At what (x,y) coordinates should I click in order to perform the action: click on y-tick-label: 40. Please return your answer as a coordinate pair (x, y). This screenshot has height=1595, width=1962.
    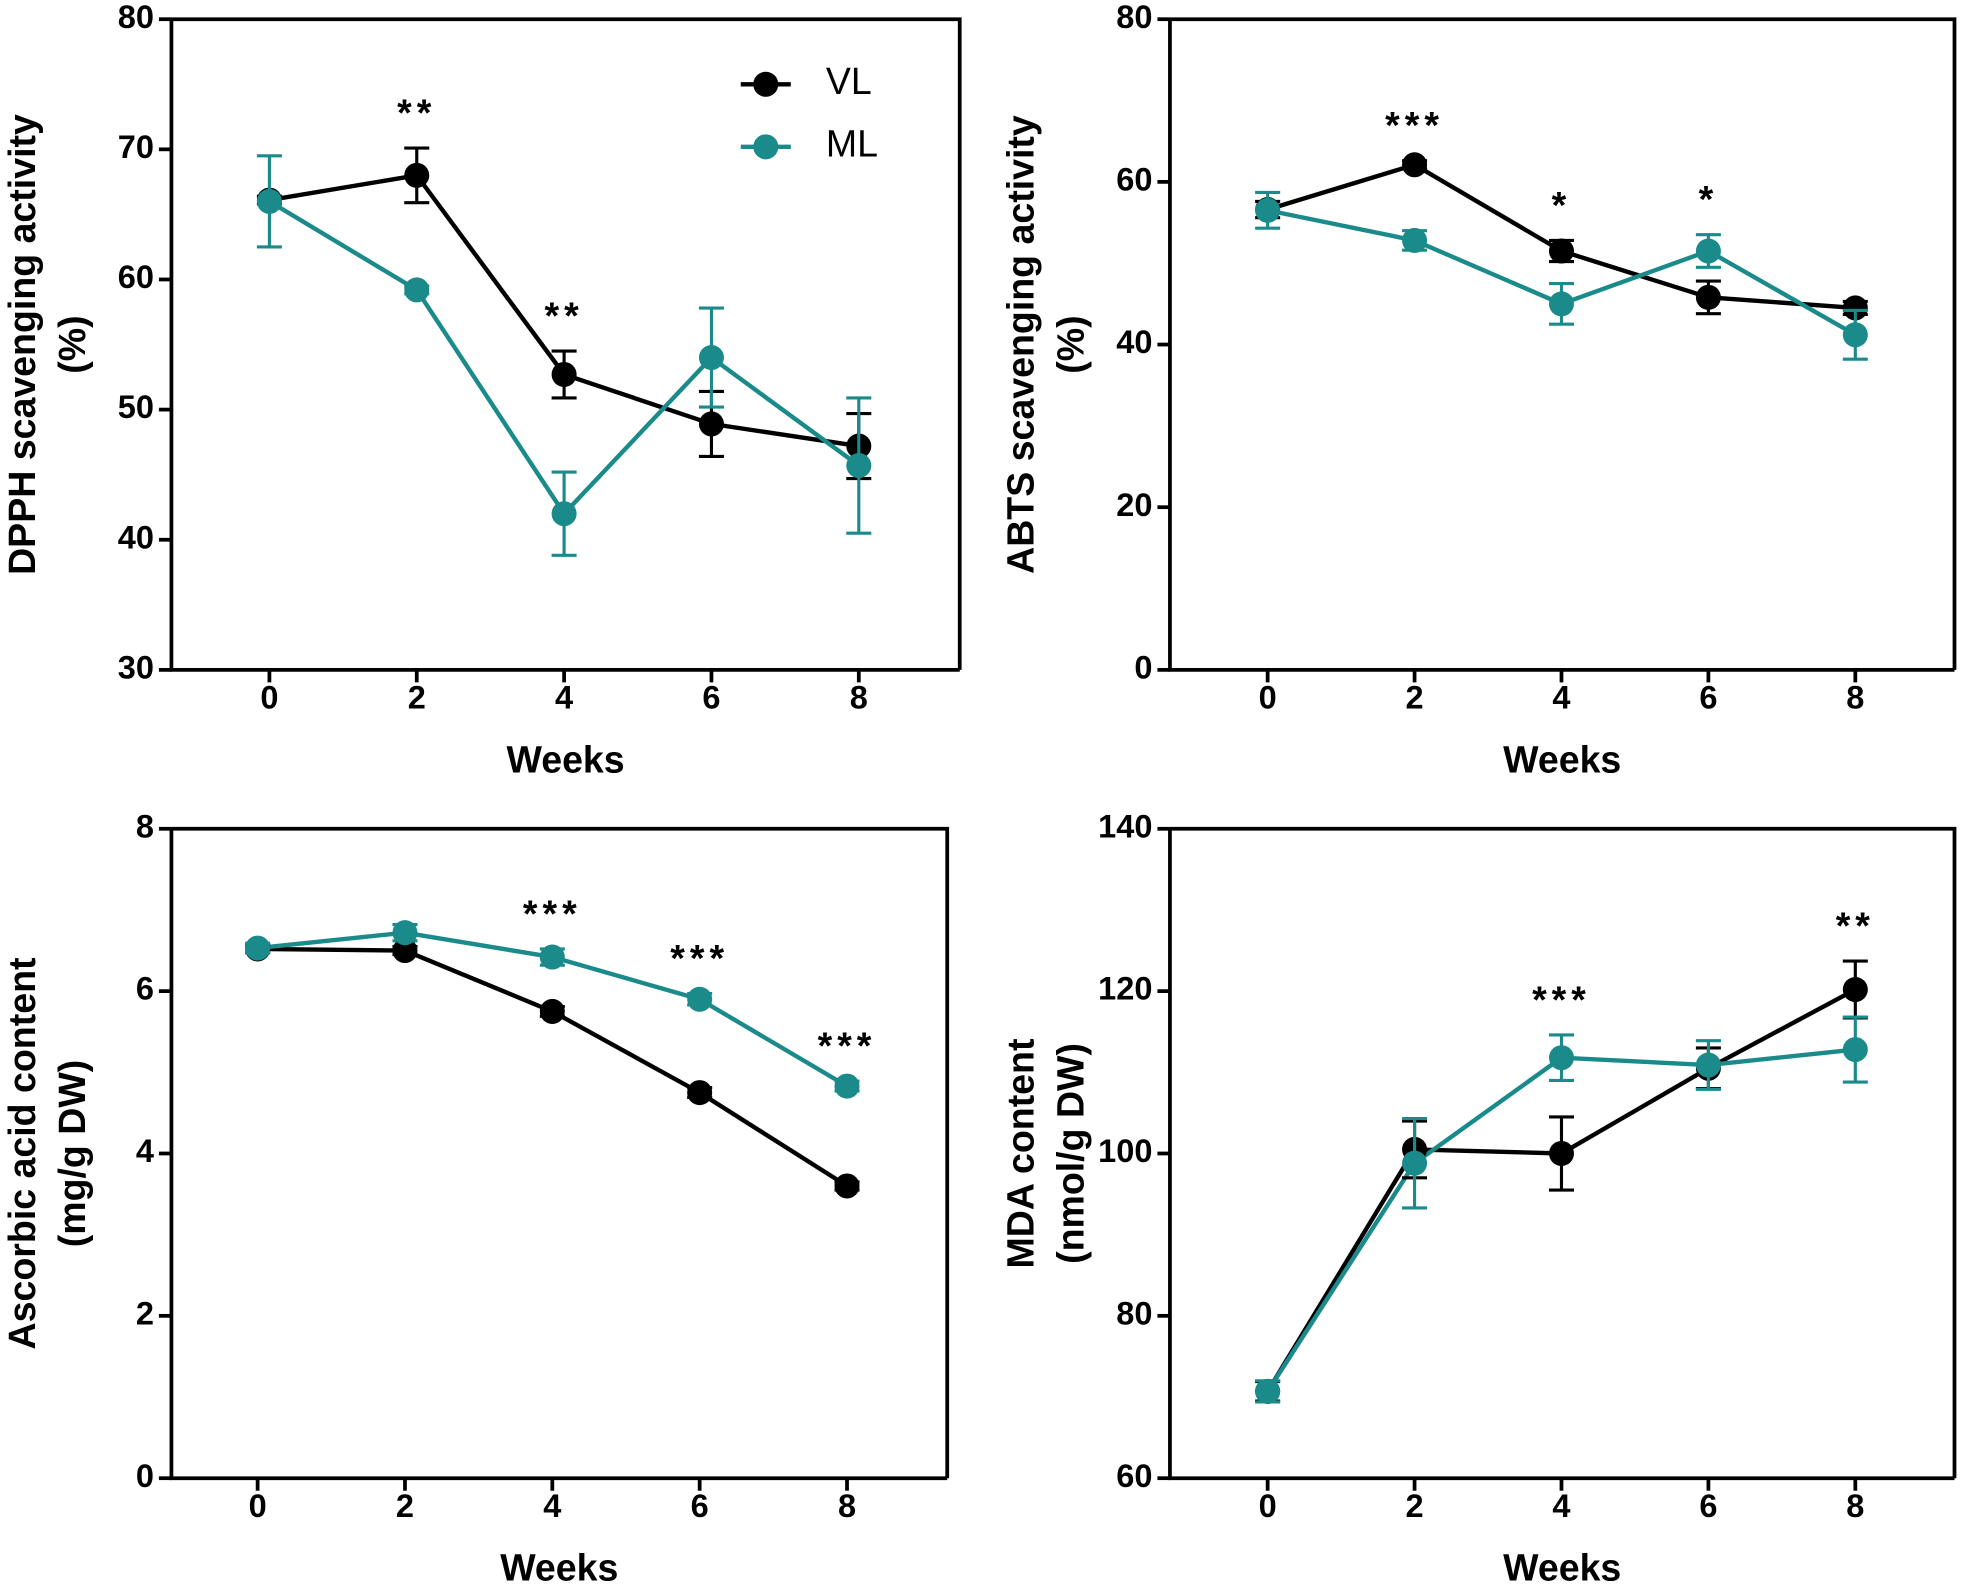
    Looking at the image, I should click on (1134, 342).